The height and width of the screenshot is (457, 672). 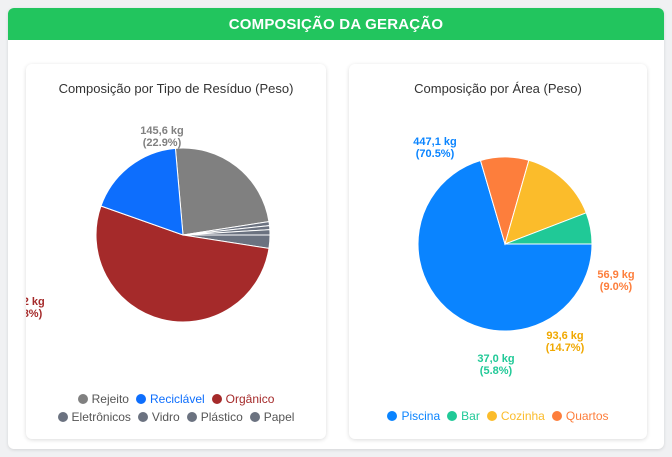 I want to click on legend-row: Eletrônicos Vidro Plástico Papel, so click(x=176, y=417).